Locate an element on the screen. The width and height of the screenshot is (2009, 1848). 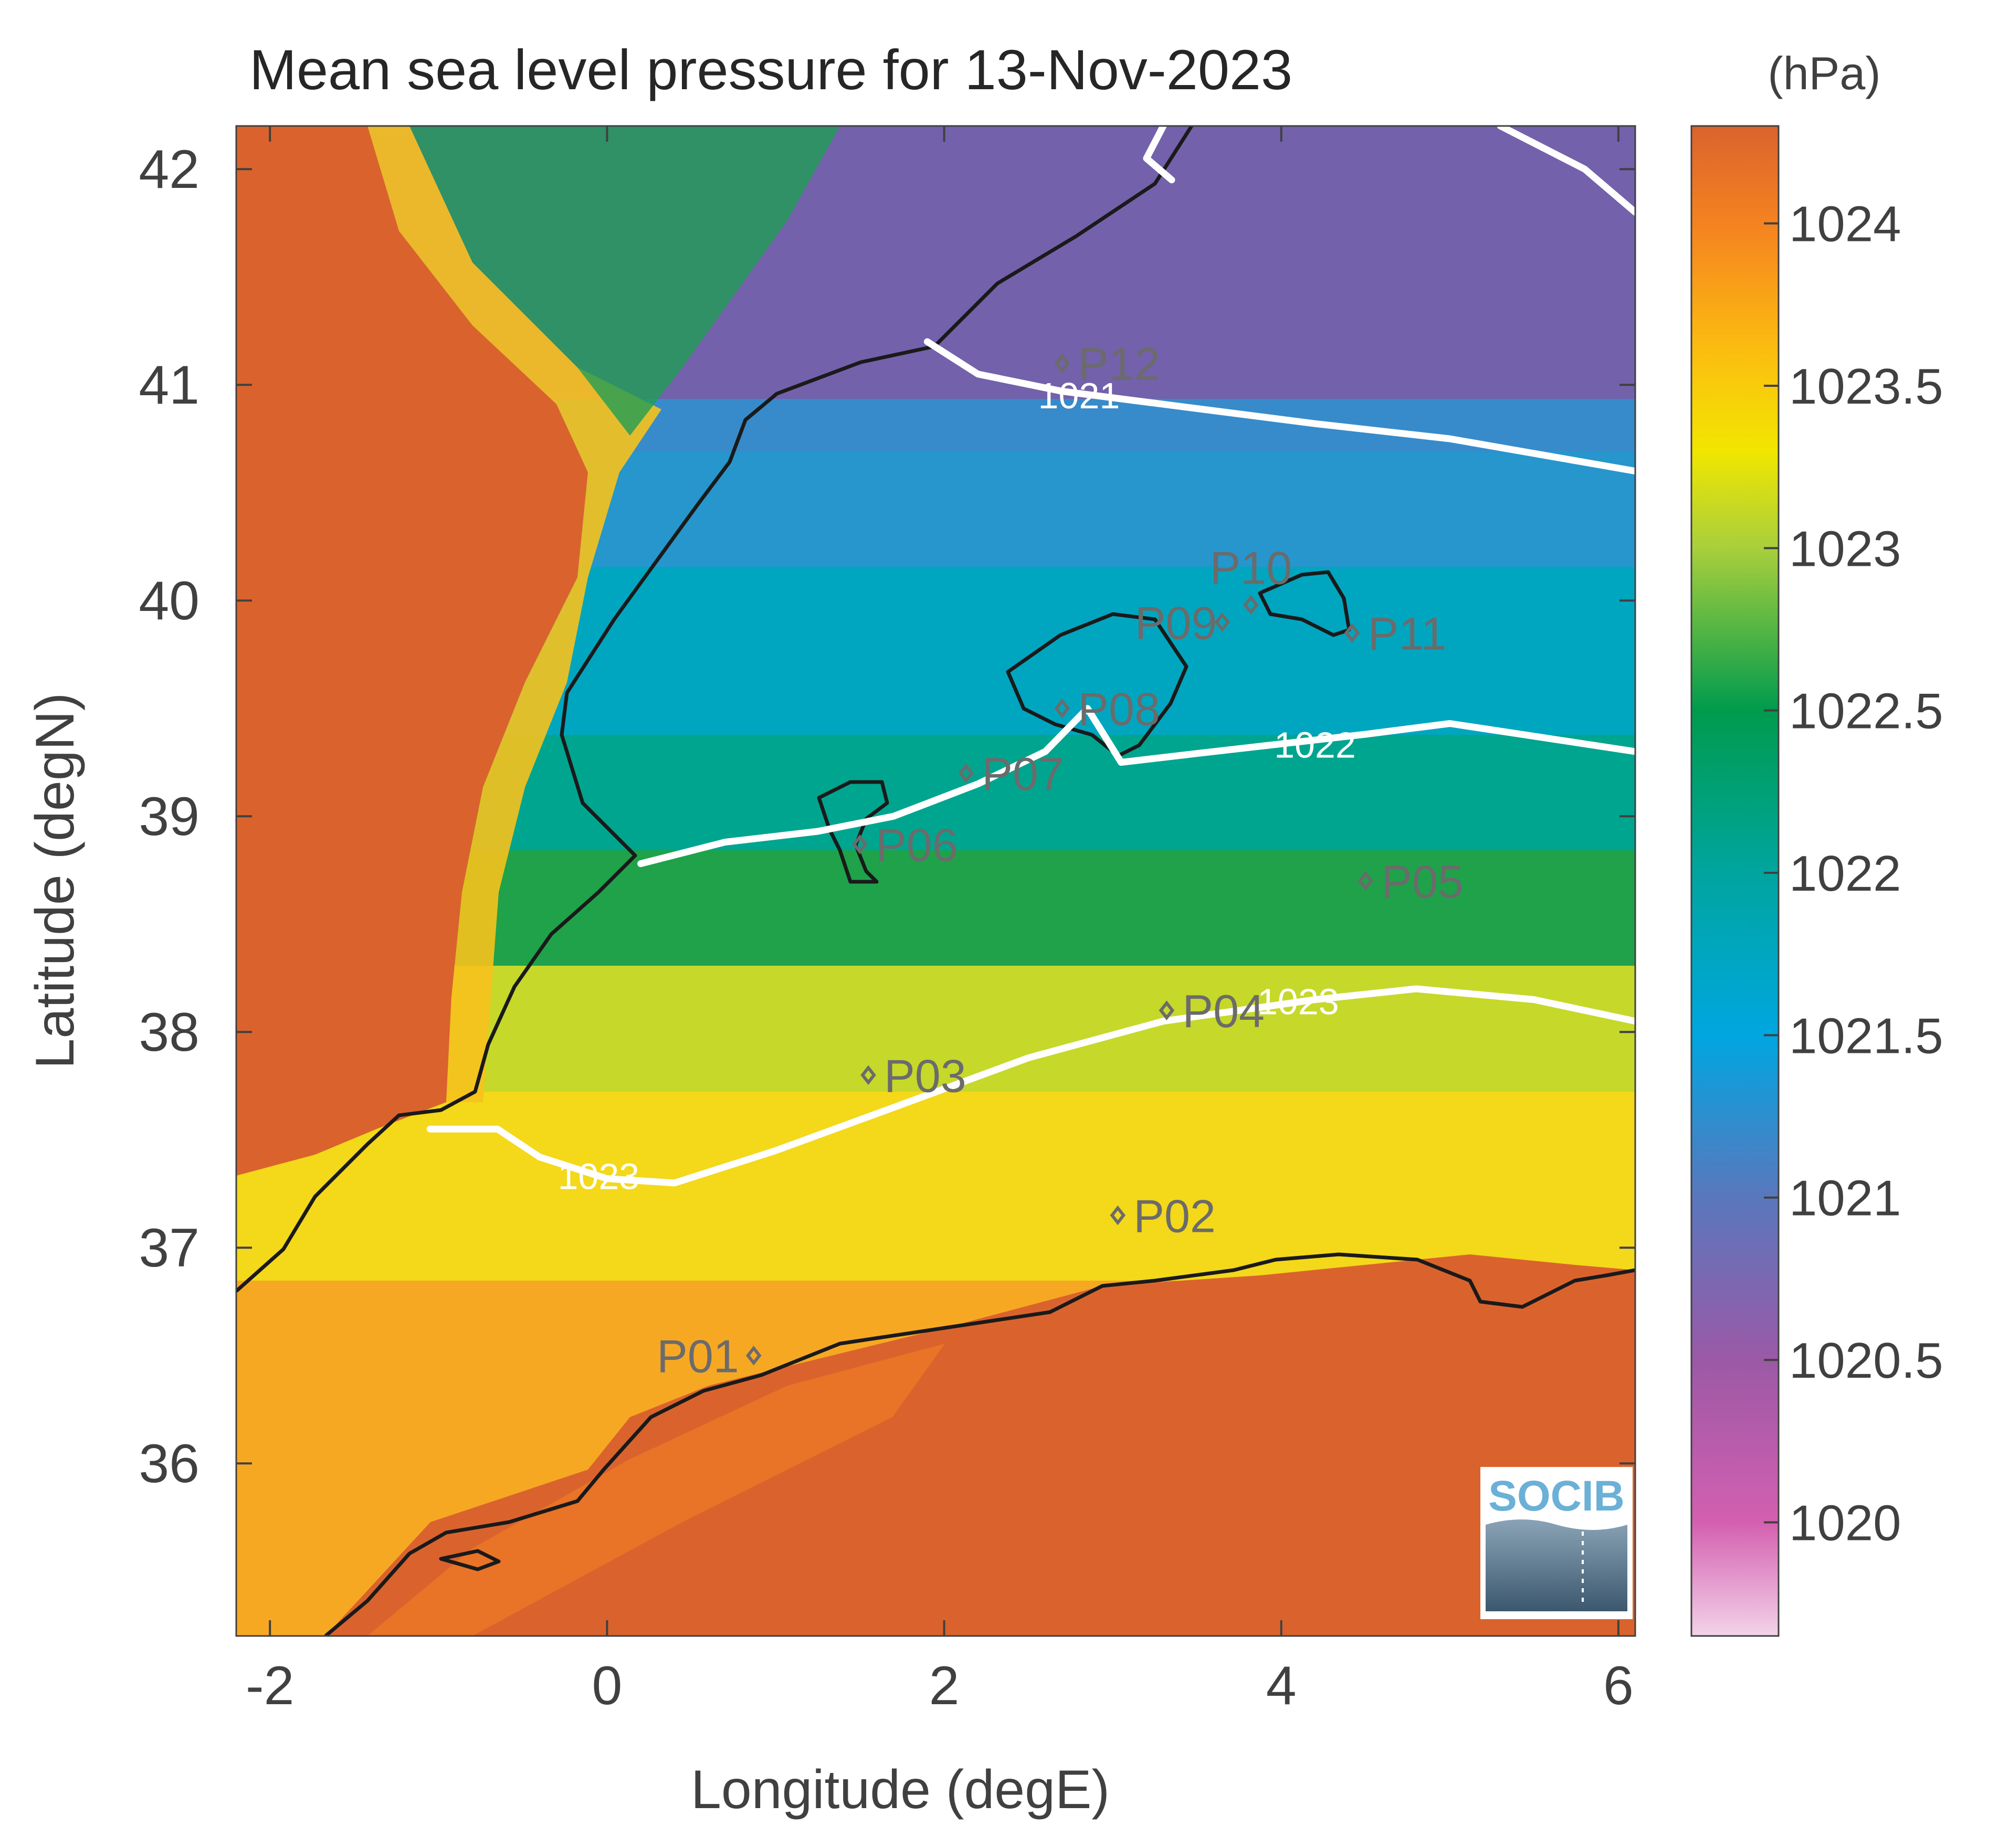
coastline-alboran-island is located at coordinates (470, 1560).